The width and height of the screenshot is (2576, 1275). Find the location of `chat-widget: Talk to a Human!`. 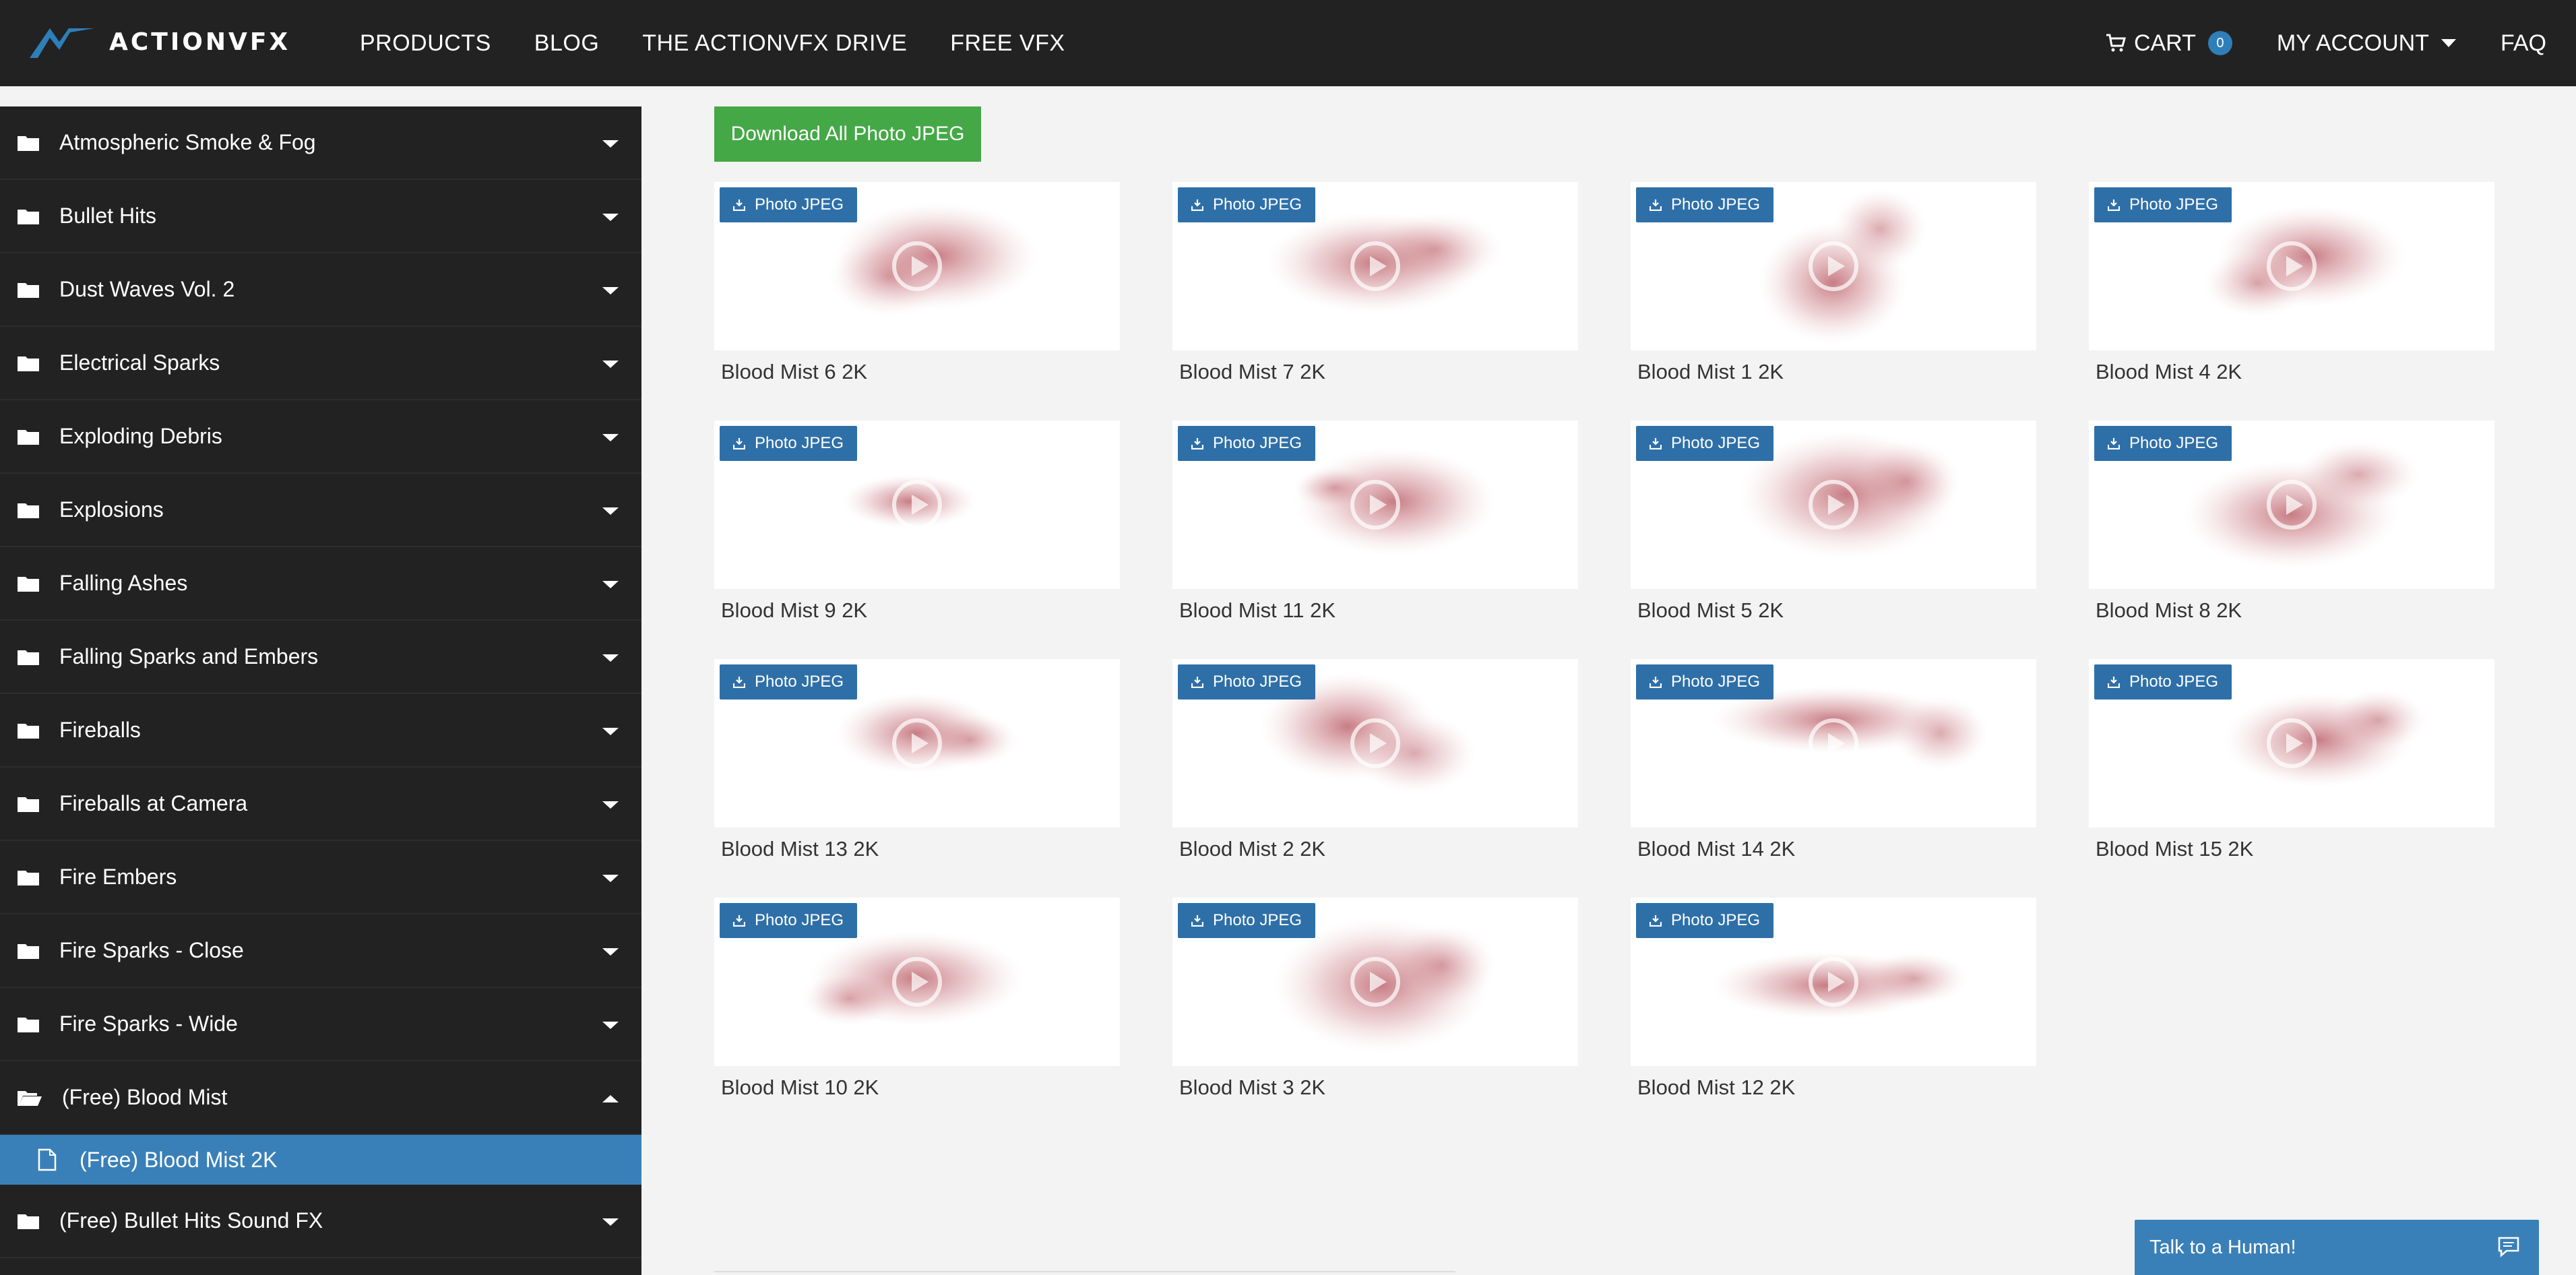

chat-widget: Talk to a Human! is located at coordinates (2337, 1247).